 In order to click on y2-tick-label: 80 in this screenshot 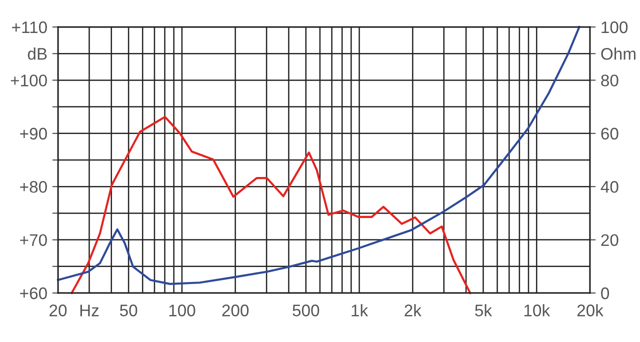, I will do `click(609, 80)`.